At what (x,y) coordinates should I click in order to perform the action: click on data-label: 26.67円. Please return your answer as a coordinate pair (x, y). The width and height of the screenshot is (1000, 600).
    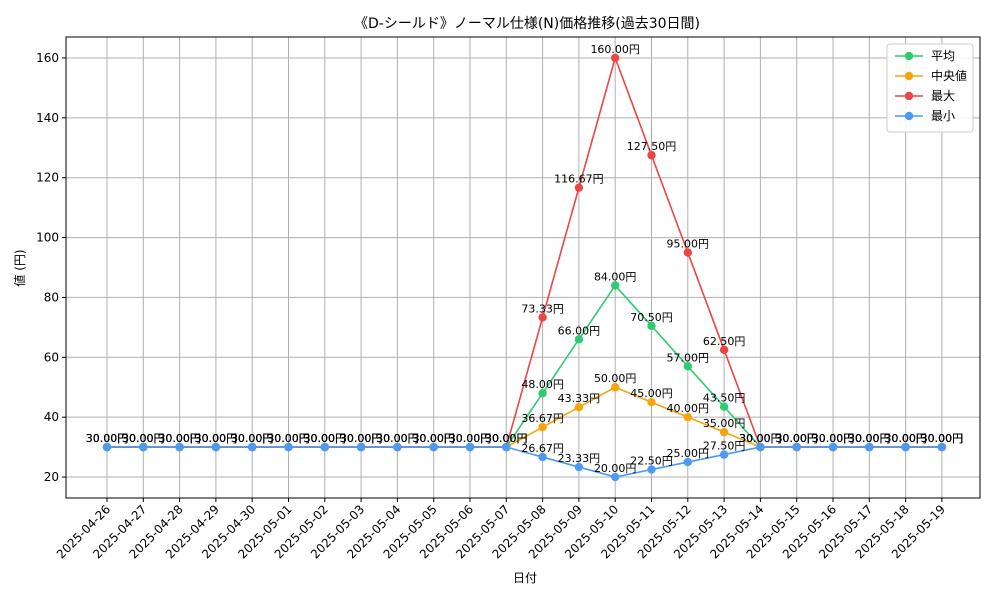
    Looking at the image, I should click on (542, 448).